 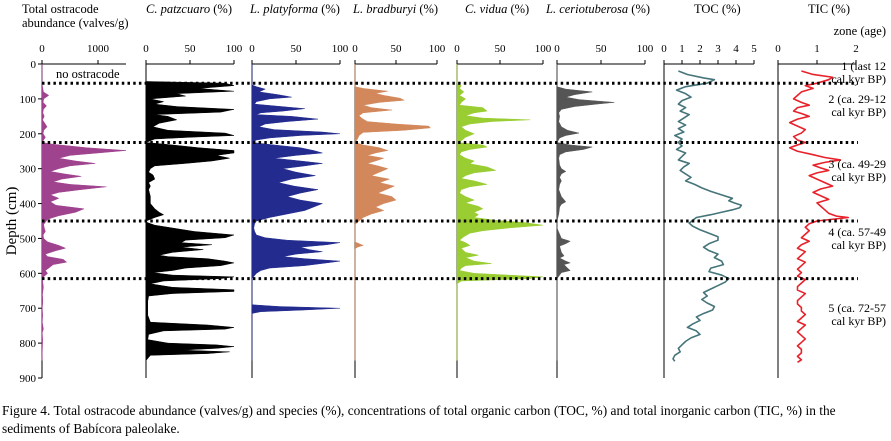 I want to click on toc-tick-label: 1, so click(x=682, y=49).